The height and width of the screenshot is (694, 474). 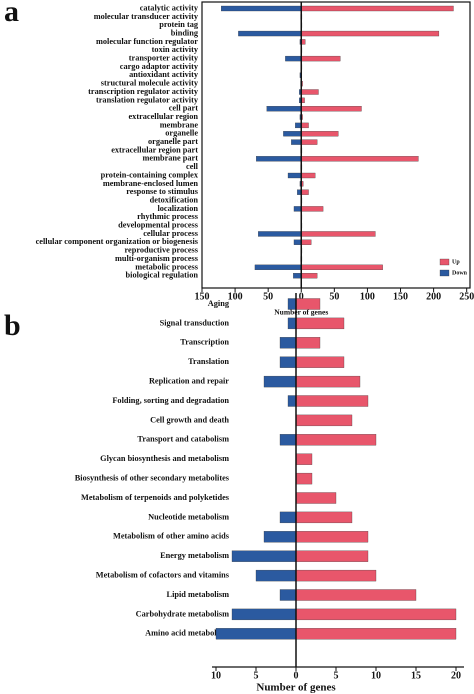 I want to click on category-label: Translation, so click(x=208, y=361).